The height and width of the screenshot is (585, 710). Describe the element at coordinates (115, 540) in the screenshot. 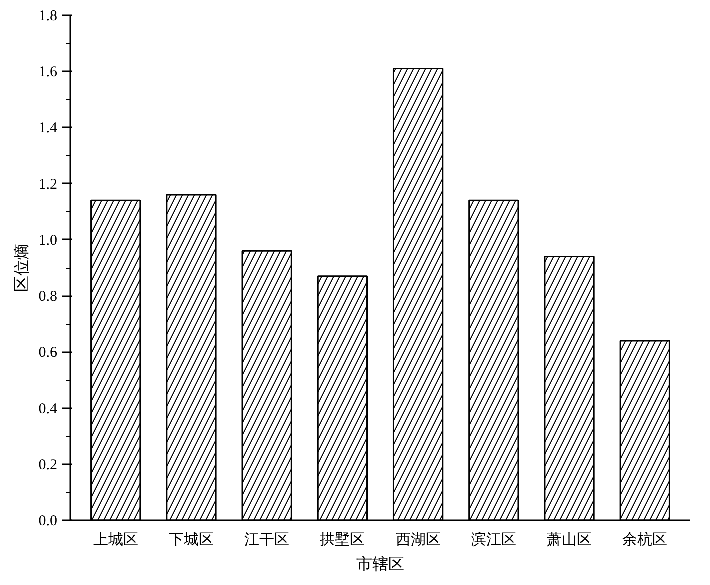

I see `x-tick-label: 上城区` at that location.